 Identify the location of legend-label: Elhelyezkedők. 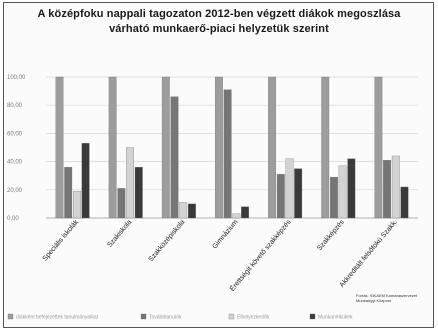
(253, 318).